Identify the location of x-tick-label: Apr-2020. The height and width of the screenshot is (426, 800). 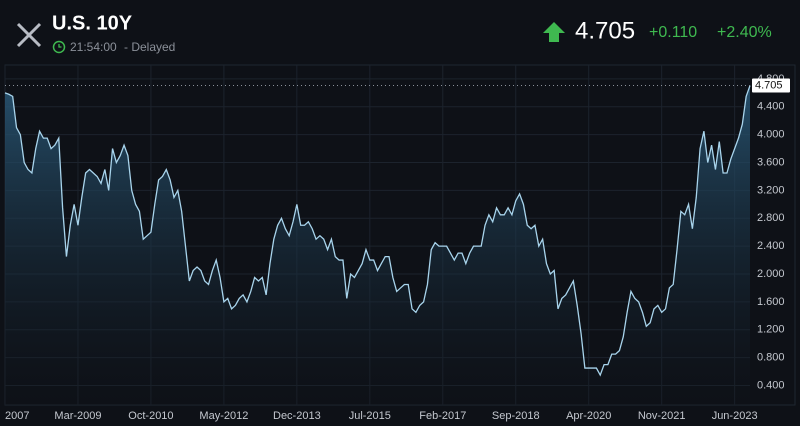
(588, 416).